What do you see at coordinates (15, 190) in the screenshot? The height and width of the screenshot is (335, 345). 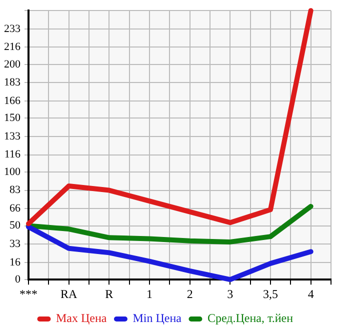 I see `y-tick-label: 83` at bounding box center [15, 190].